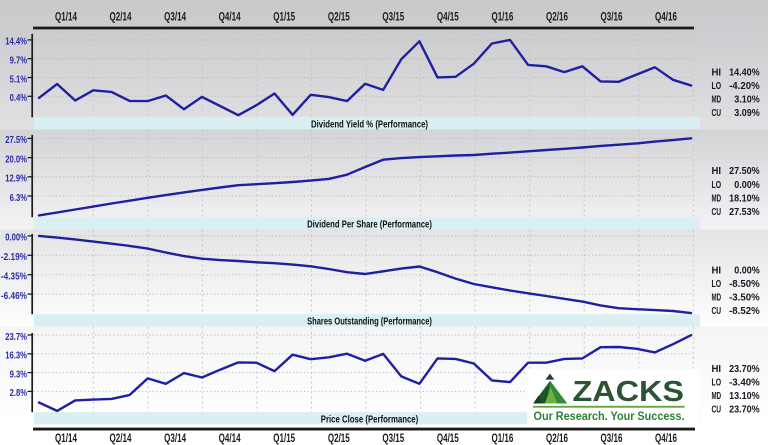  Describe the element at coordinates (16, 159) in the screenshot. I see `svg-text: 20.0%` at that location.